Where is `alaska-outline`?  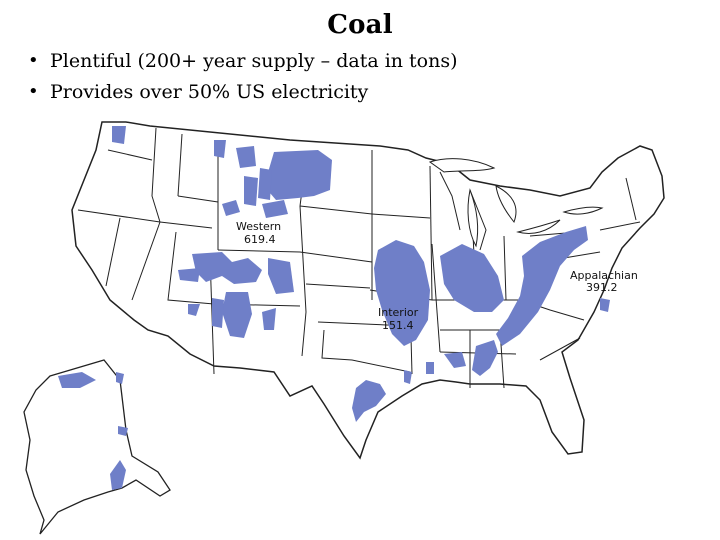 alaska-outline is located at coordinates (97, 447).